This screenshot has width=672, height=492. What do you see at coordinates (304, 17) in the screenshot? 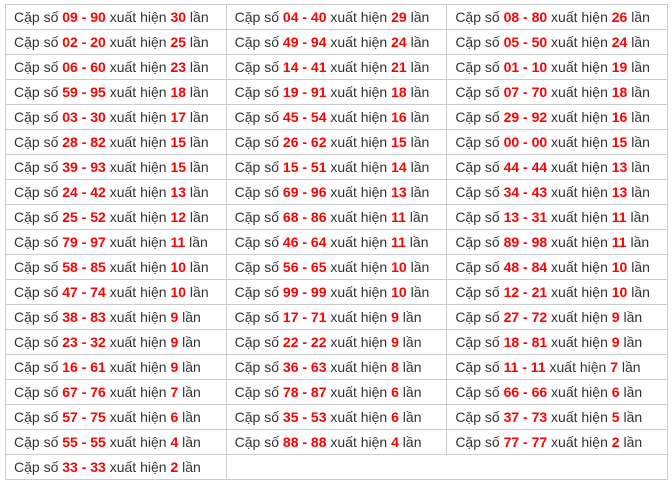
I see `pair-numbers: 04 - 40` at bounding box center [304, 17].